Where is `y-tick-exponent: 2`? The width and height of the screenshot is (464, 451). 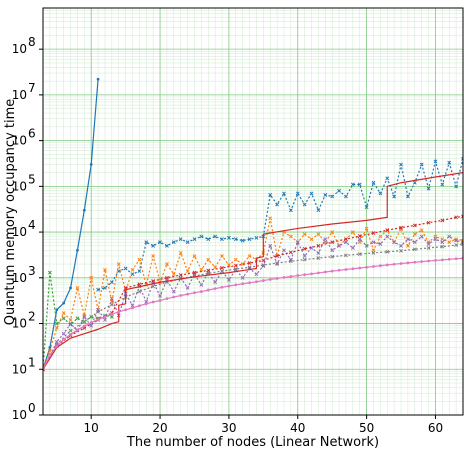
y-tick-exponent: 2 is located at coordinates (32, 317).